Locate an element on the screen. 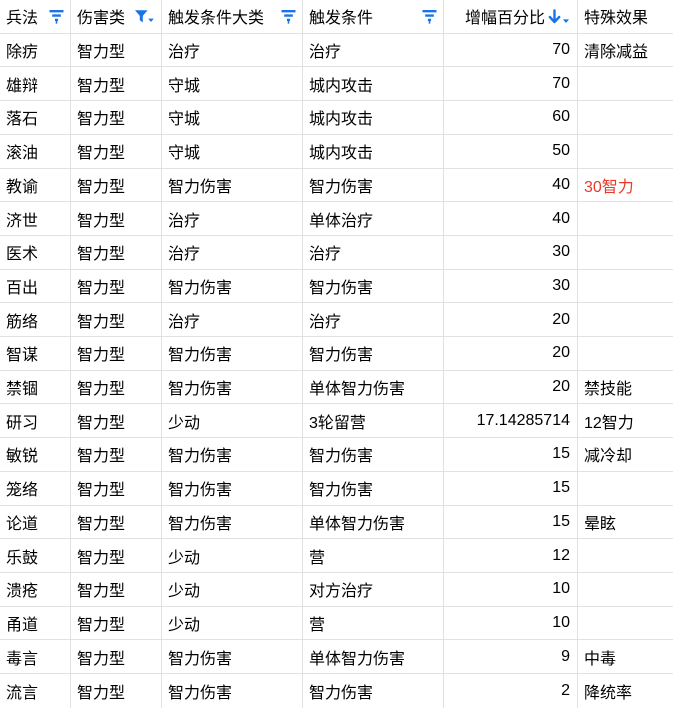 The image size is (673, 708). cell-trigger-condition: 单体治疗 is located at coordinates (373, 218).